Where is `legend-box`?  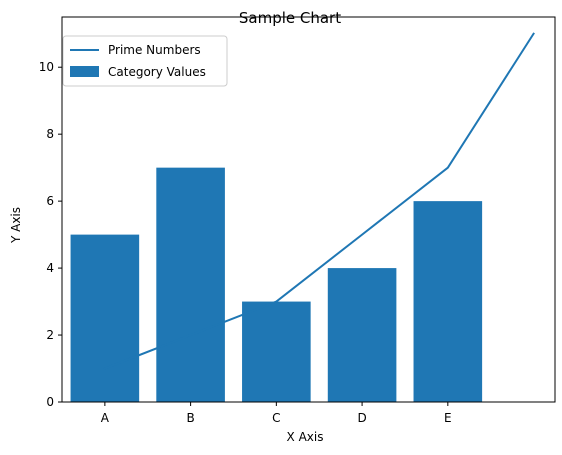
legend-box is located at coordinates (145, 61).